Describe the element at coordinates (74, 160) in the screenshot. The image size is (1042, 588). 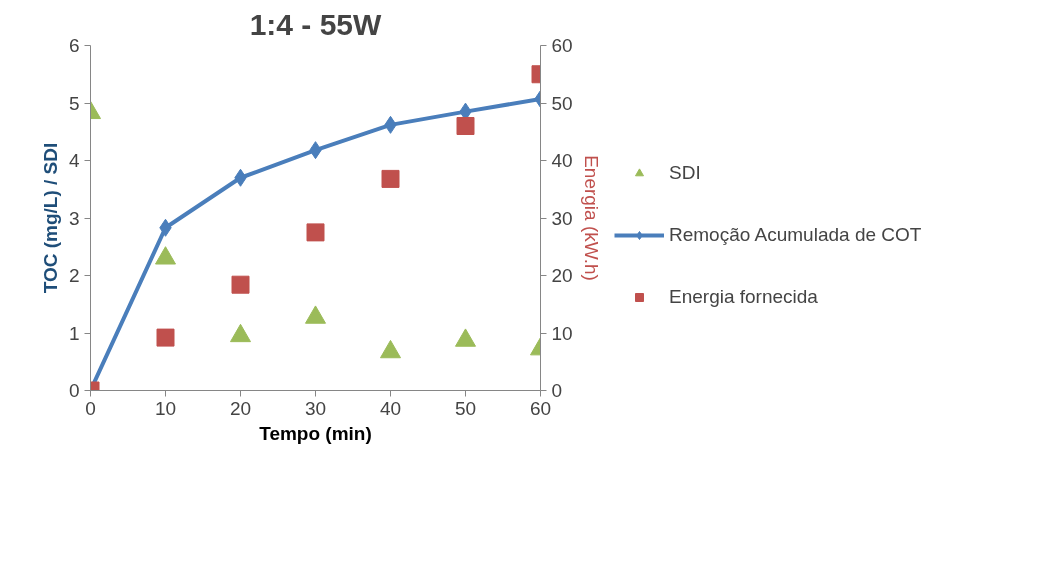
I see `y-tick-label: 4` at that location.